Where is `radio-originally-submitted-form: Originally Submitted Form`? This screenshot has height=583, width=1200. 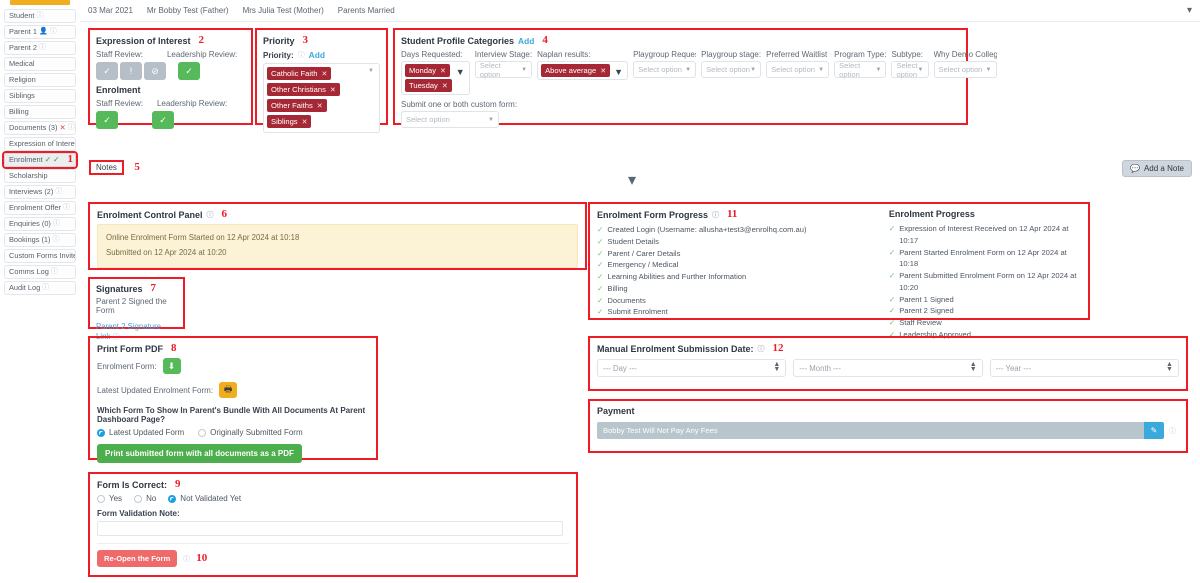
radio-originally-submitted-form: Originally Submitted Form is located at coordinates (250, 432).